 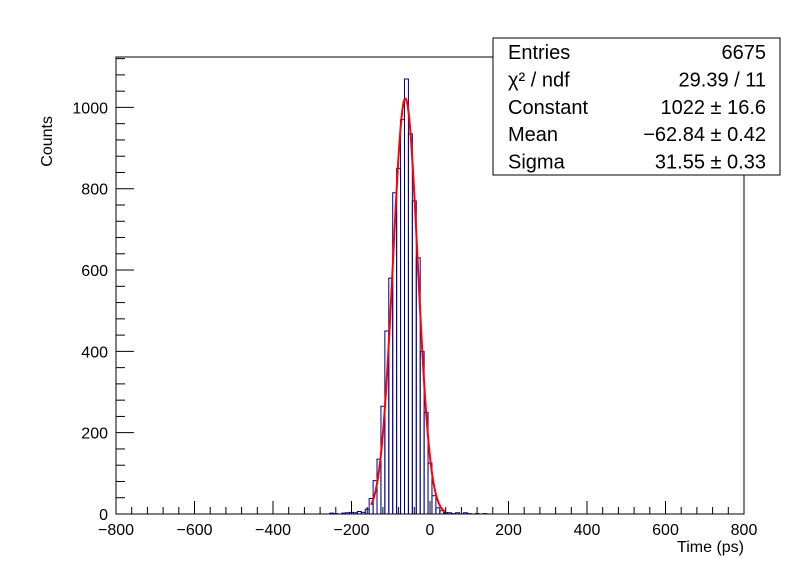 I want to click on gaussian-fit-curve, so click(x=408, y=305).